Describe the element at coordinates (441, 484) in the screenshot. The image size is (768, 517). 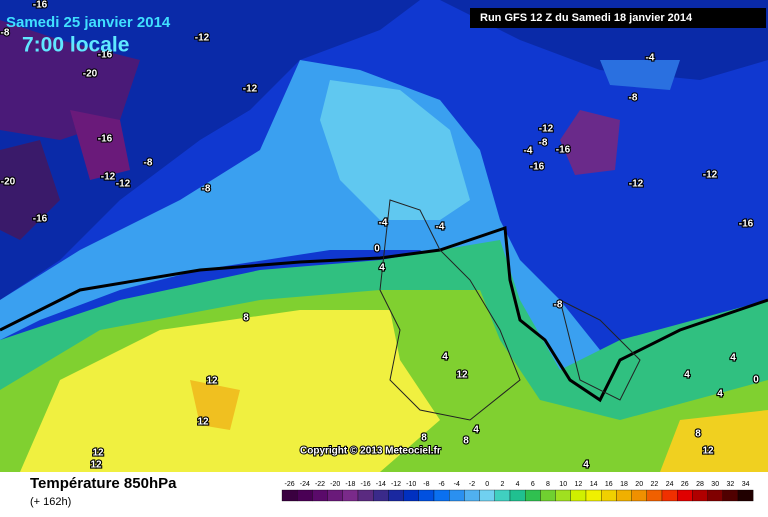
I see `legend-tick-label: -6` at that location.